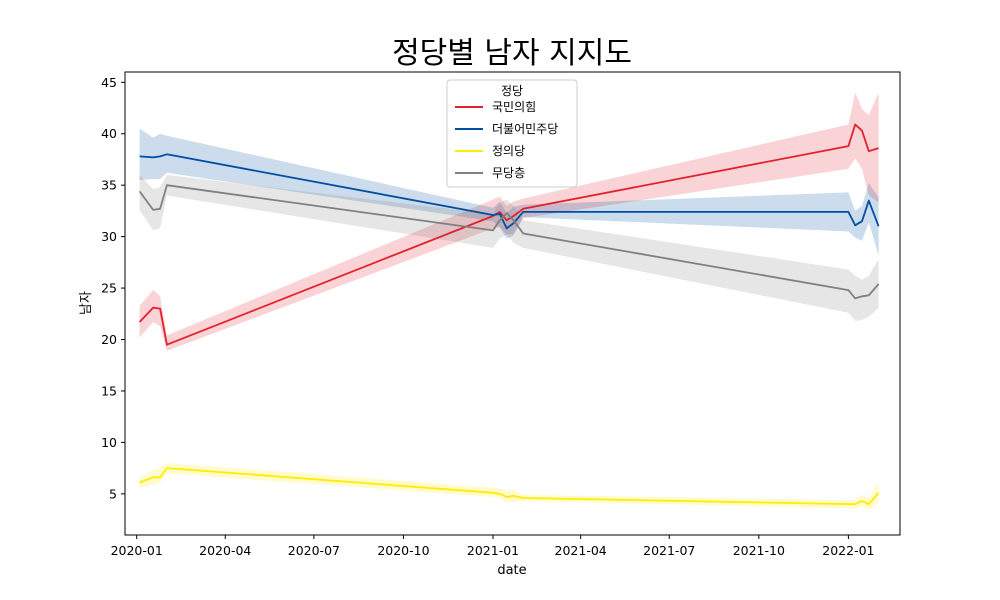 The height and width of the screenshot is (600, 1000). Describe the element at coordinates (314, 550) in the screenshot. I see `x-tick-label: 2020-07` at that location.